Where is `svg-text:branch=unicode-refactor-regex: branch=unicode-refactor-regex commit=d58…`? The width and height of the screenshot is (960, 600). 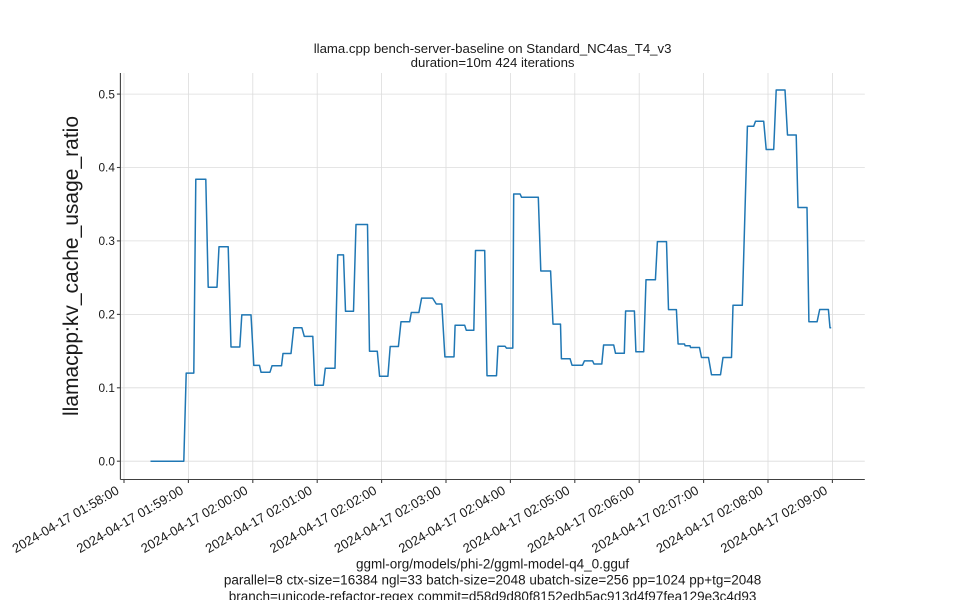
svg-text:branch=unicode-refactor-regex: branch=unicode-refactor-regex commit=d58… is located at coordinates (493, 594).